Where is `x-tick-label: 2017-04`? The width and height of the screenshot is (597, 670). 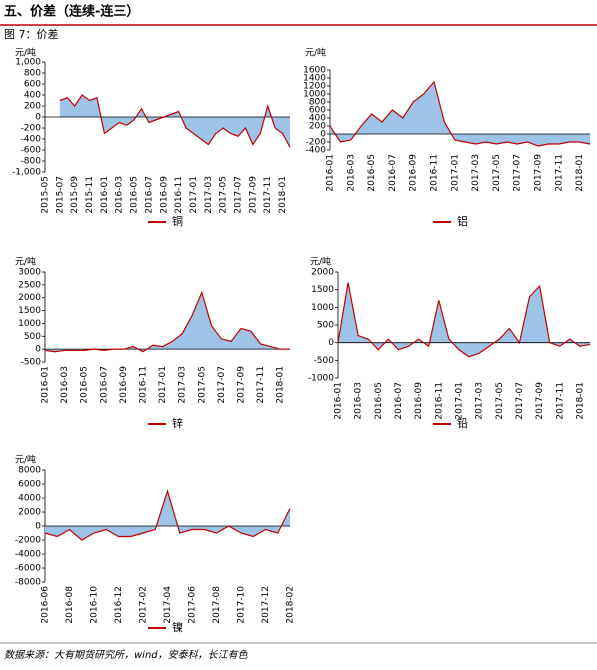
x-tick-label: 2017-04 is located at coordinates (168, 605).